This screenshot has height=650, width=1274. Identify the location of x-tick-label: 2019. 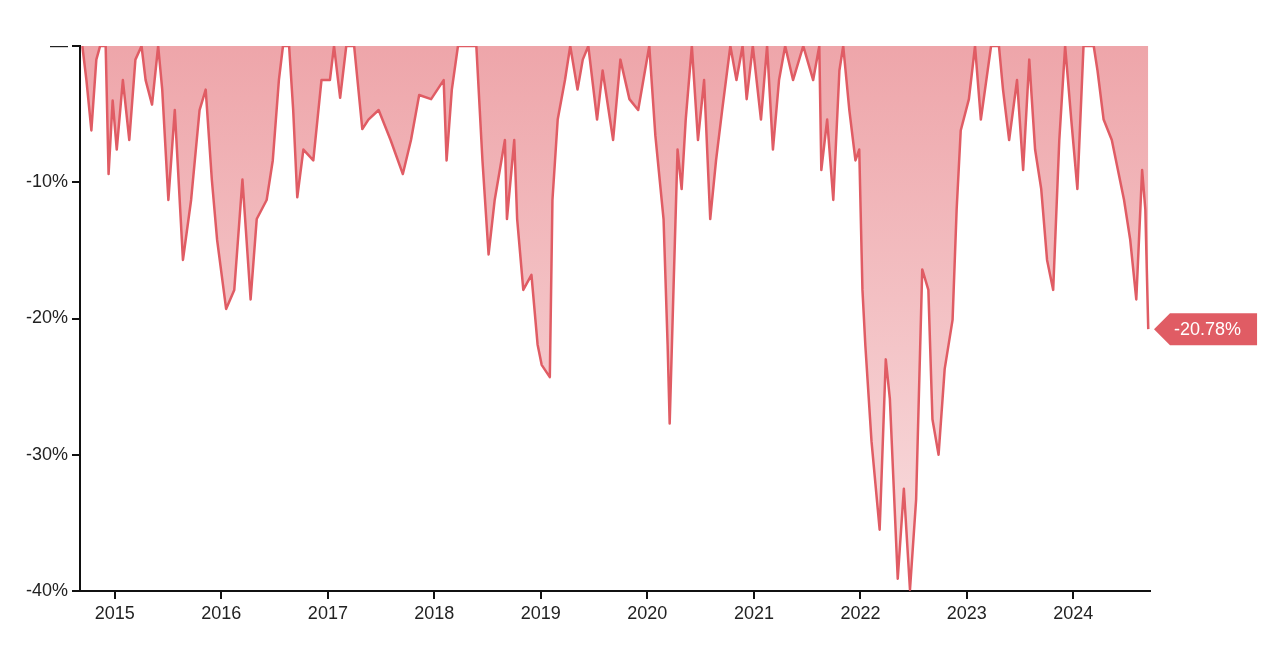
(540, 612).